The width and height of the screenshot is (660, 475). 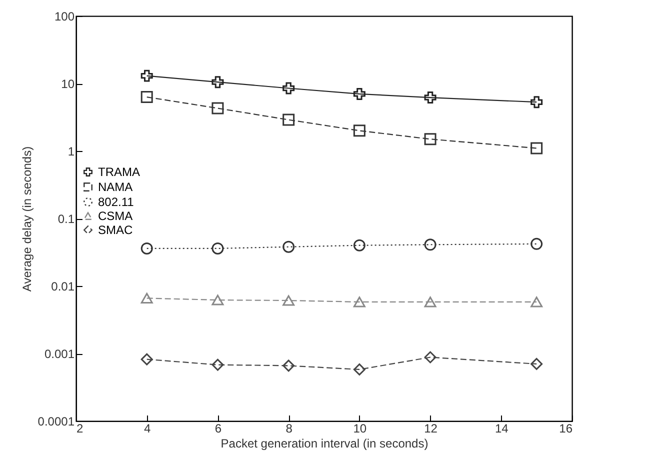 What do you see at coordinates (566, 429) in the screenshot?
I see `x-tick-label: 16` at bounding box center [566, 429].